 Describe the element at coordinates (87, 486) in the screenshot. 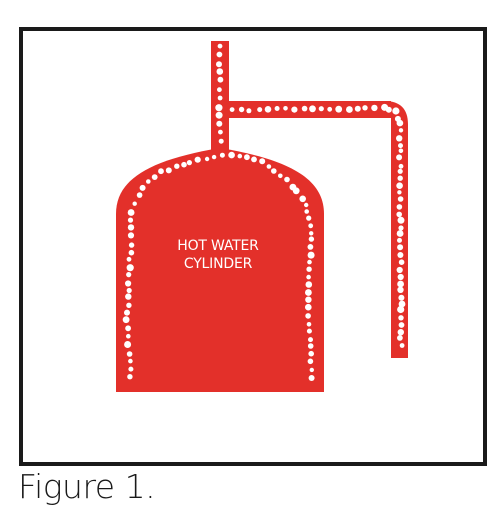

I see `figure-caption: Figure 1.` at that location.